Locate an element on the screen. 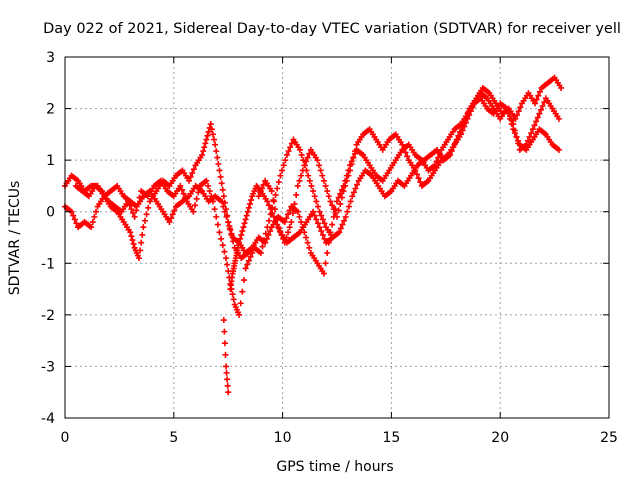 This screenshot has width=640, height=480. y-tick-label: 1 is located at coordinates (50, 161).